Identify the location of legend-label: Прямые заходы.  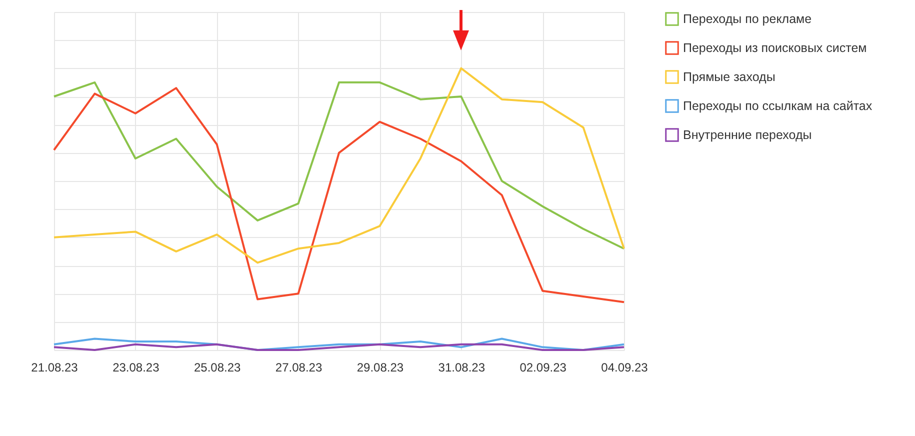
(729, 77).